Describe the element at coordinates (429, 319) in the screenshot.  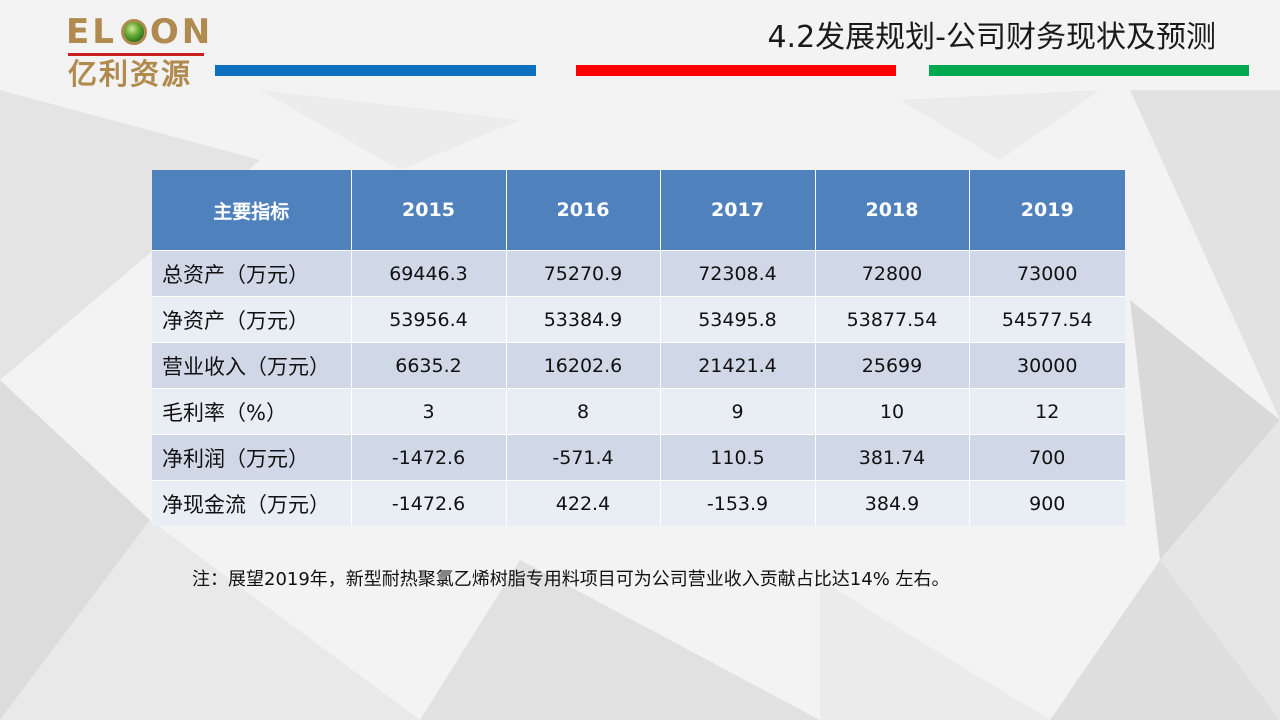
I see `table-cell: 53956.4` at that location.